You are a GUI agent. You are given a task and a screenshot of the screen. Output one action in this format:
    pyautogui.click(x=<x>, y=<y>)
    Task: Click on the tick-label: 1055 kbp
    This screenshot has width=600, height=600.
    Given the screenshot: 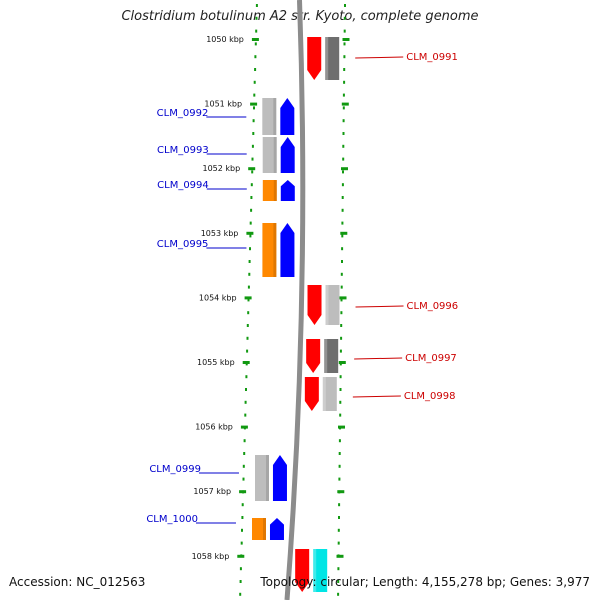 What is the action you would take?
    pyautogui.click(x=216, y=362)
    